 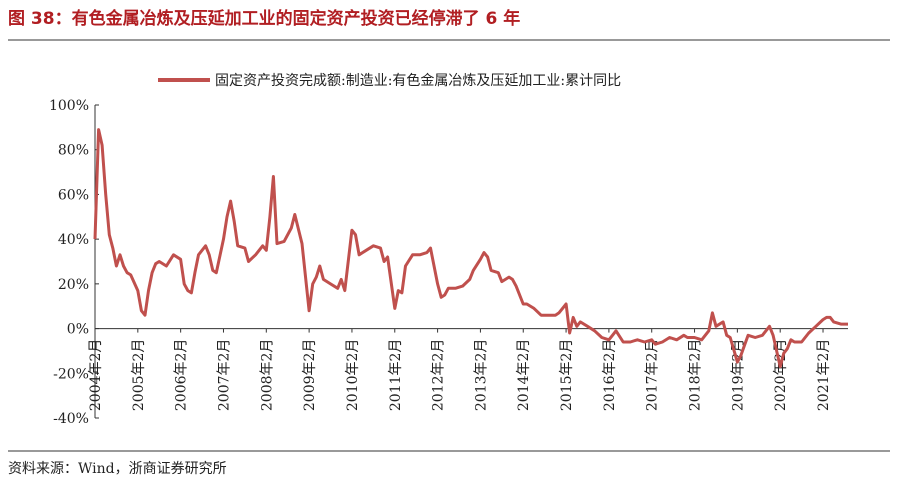 I want to click on x-tick-label: 2010年2月, so click(x=353, y=375).